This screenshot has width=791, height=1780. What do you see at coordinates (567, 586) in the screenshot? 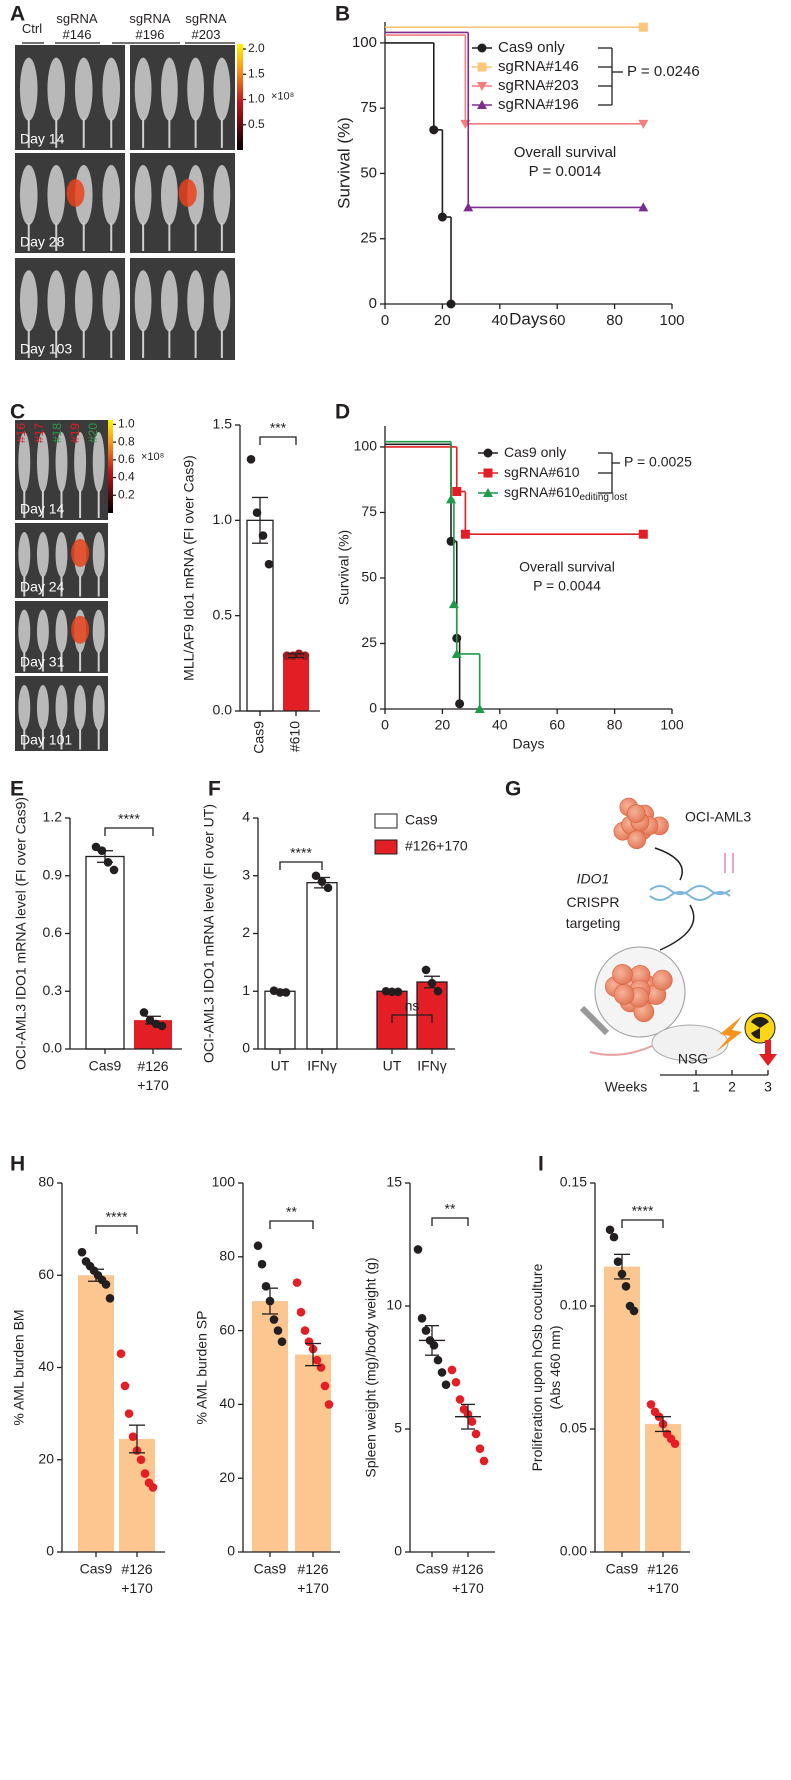
I see `annotation: P = 0.0044` at bounding box center [567, 586].